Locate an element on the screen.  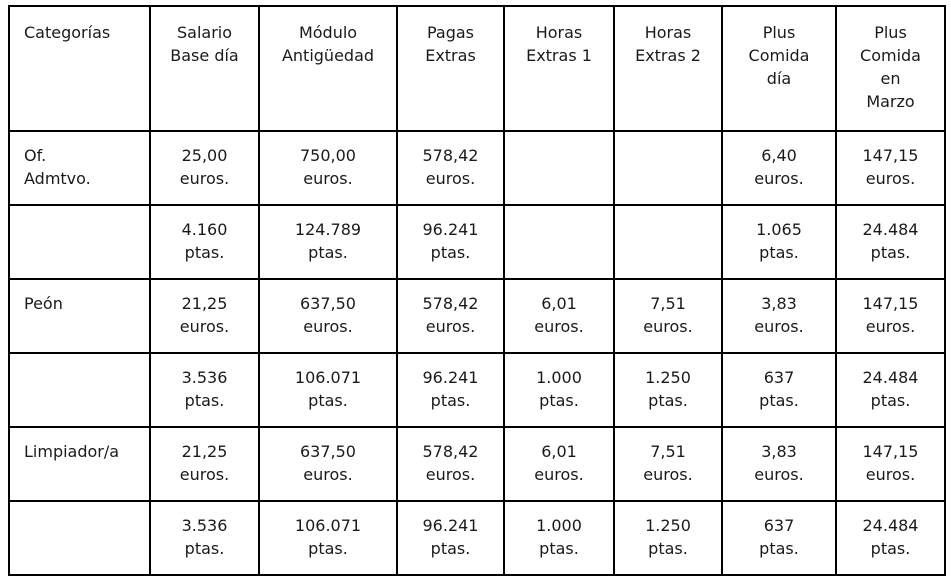
table-cell: 750,00 euros. is located at coordinates (328, 168).